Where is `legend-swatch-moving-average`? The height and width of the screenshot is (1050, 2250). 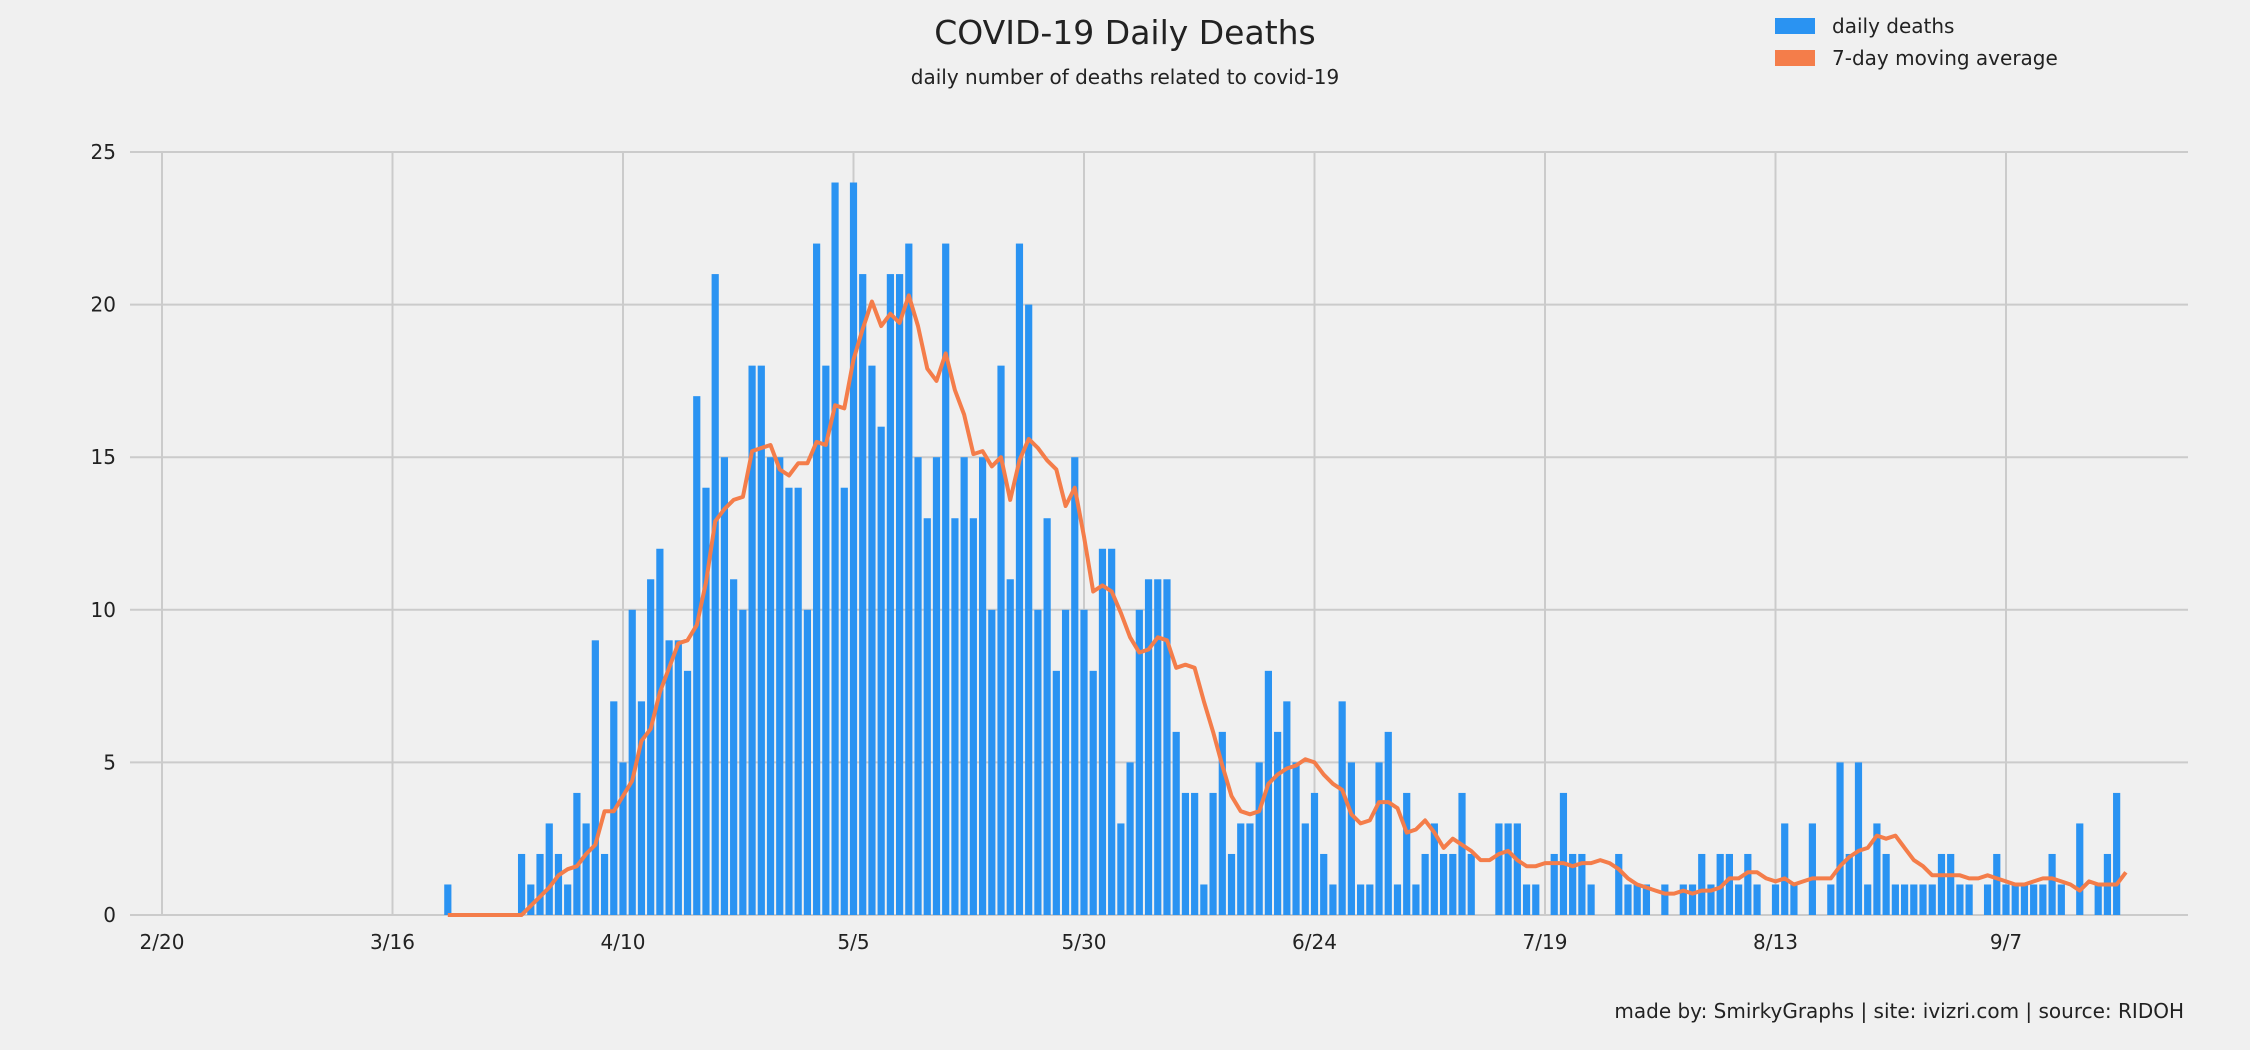 legend-swatch-moving-average is located at coordinates (1795, 58).